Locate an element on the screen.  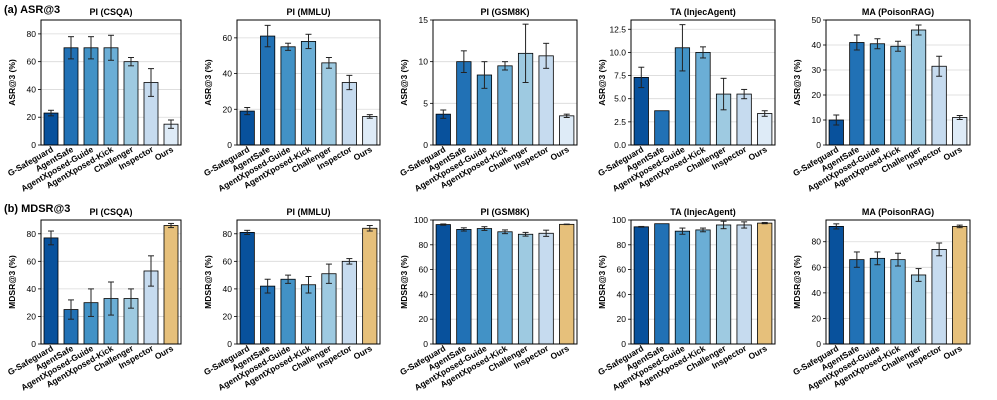
y-tick-label: 12.5 is located at coordinates (617, 29).